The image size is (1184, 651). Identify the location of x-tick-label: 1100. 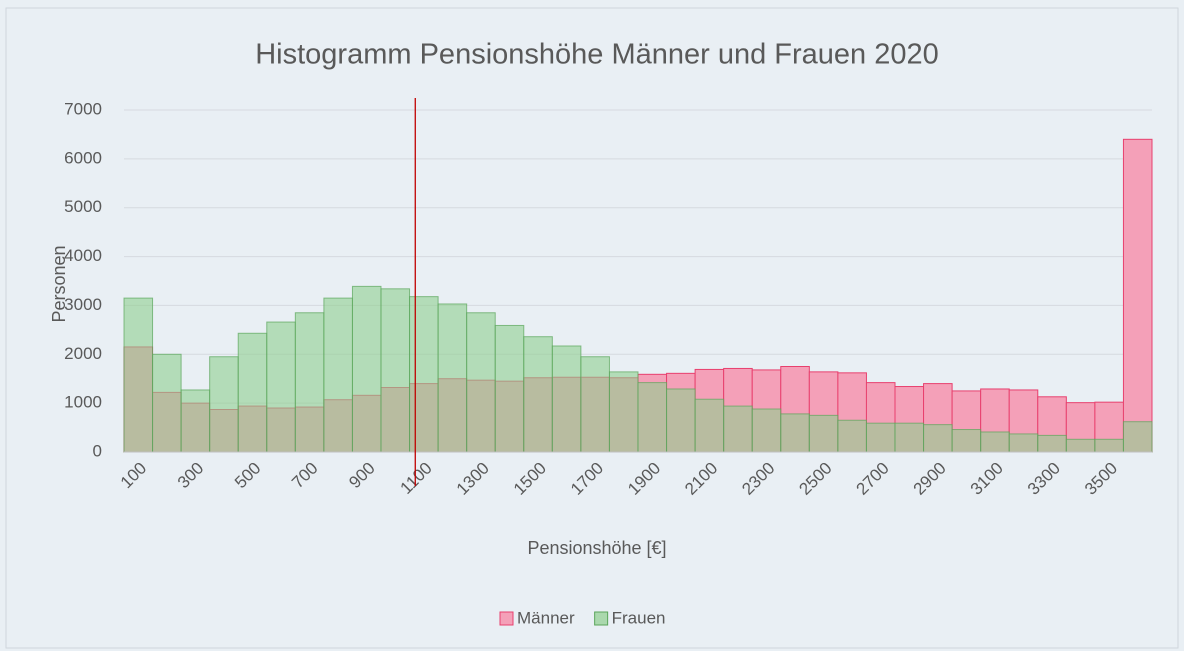
(416, 478).